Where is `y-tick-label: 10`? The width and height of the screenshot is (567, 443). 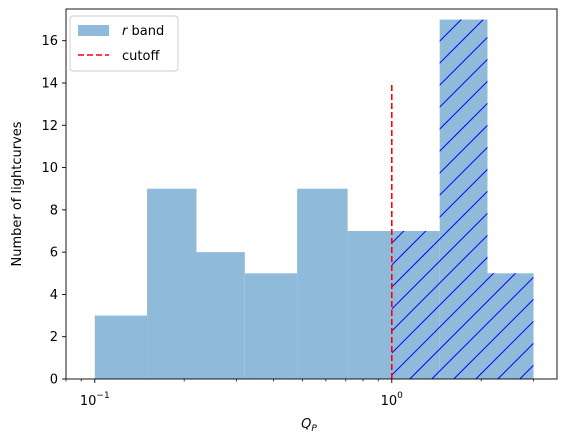
y-tick-label: 10 is located at coordinates (49, 168).